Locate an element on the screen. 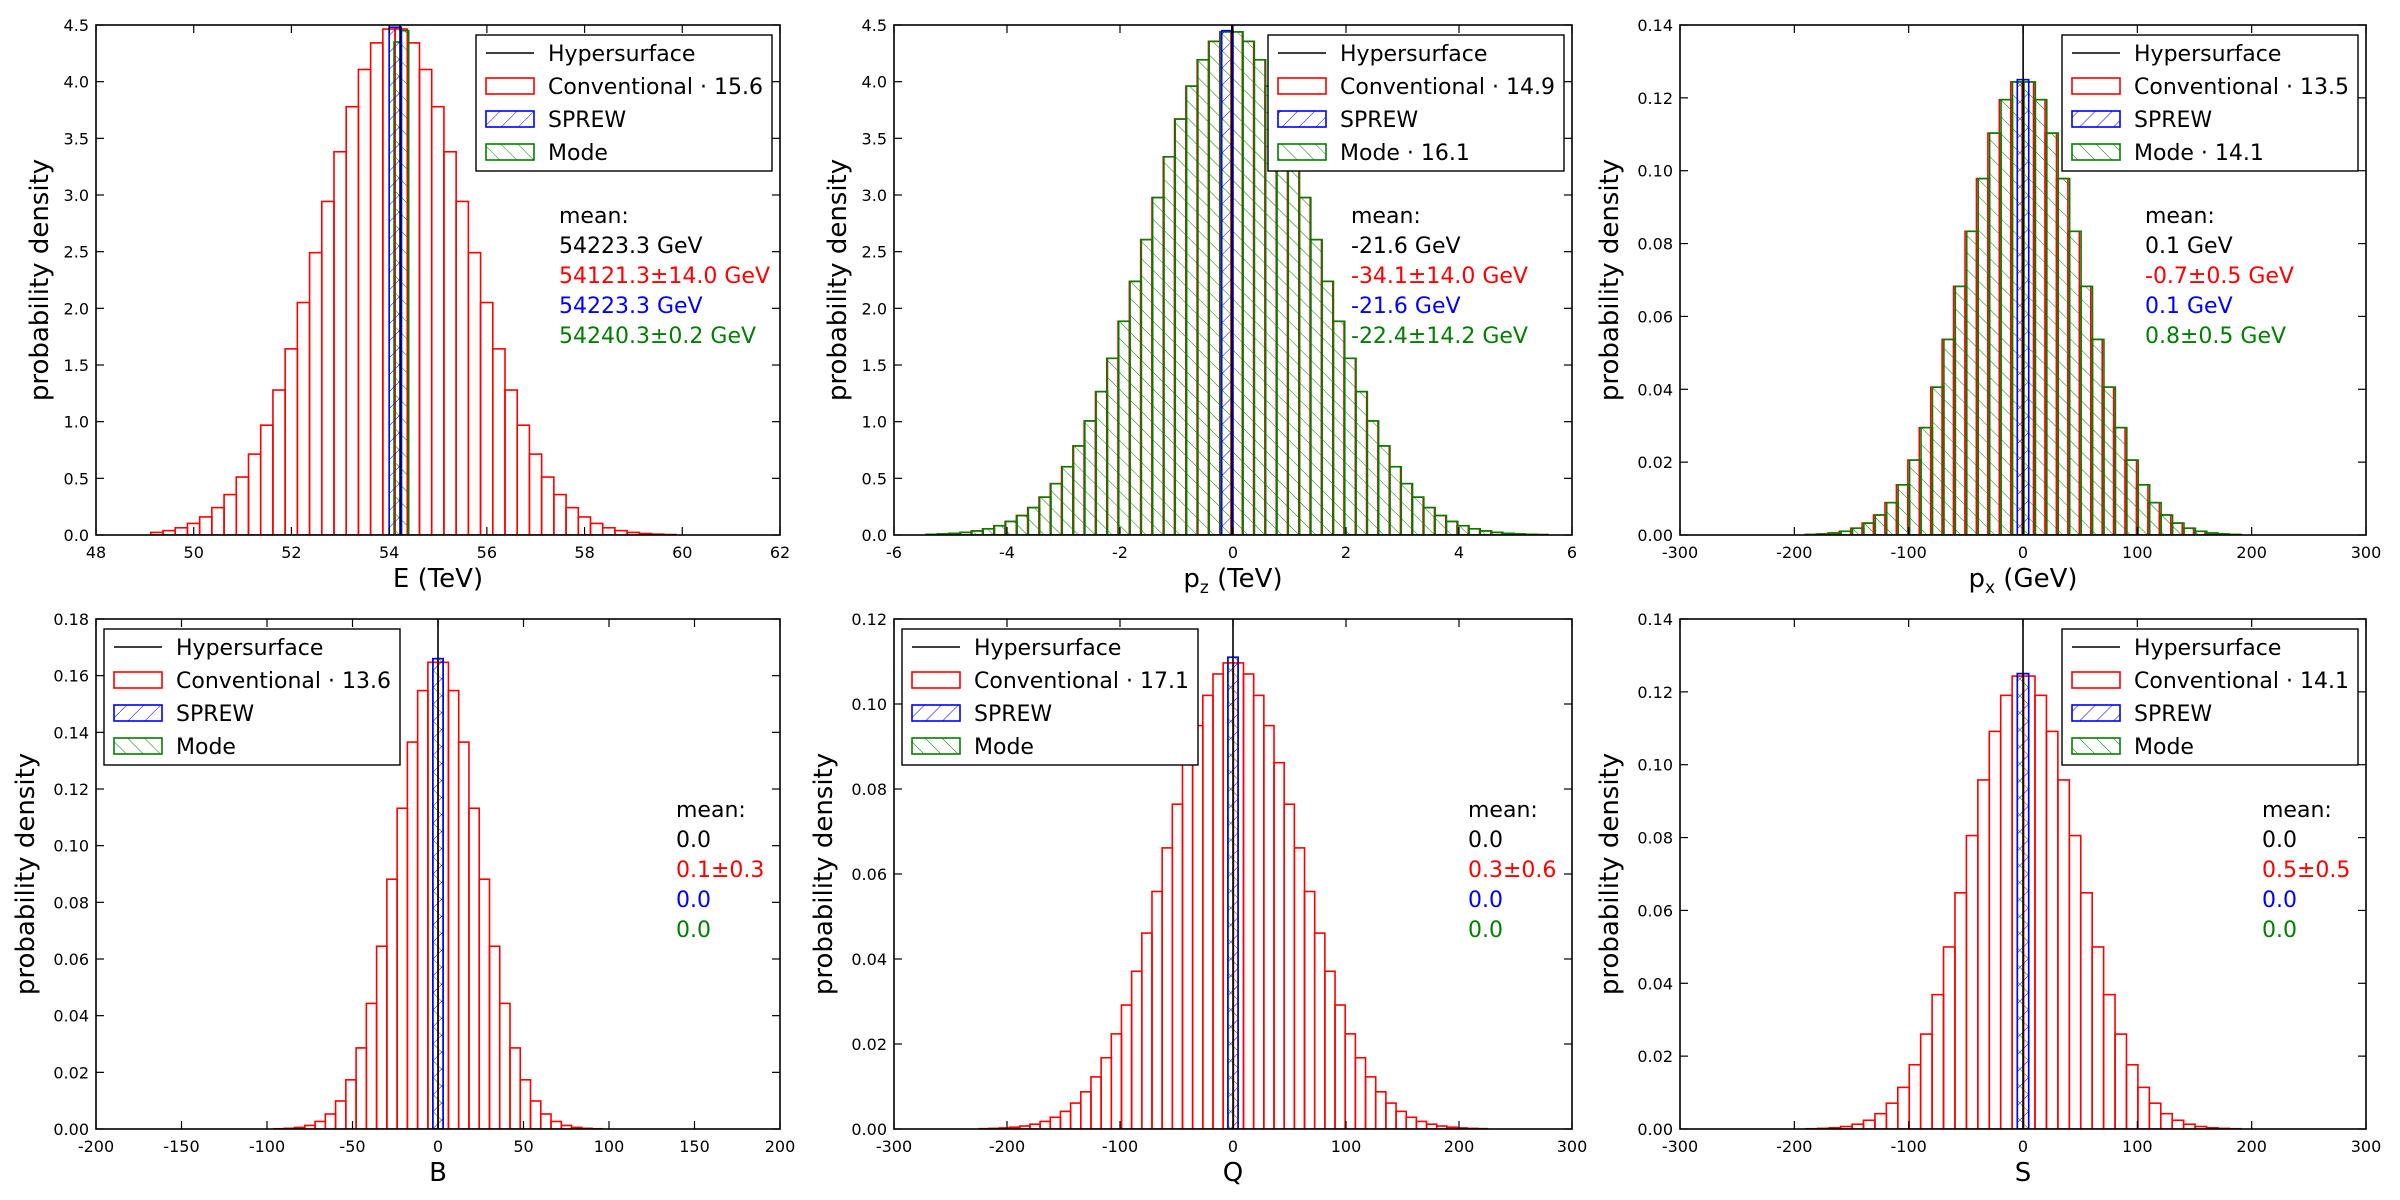 The image size is (2400, 1200). mean-conventional: 0.1±0.3 is located at coordinates (720, 870).